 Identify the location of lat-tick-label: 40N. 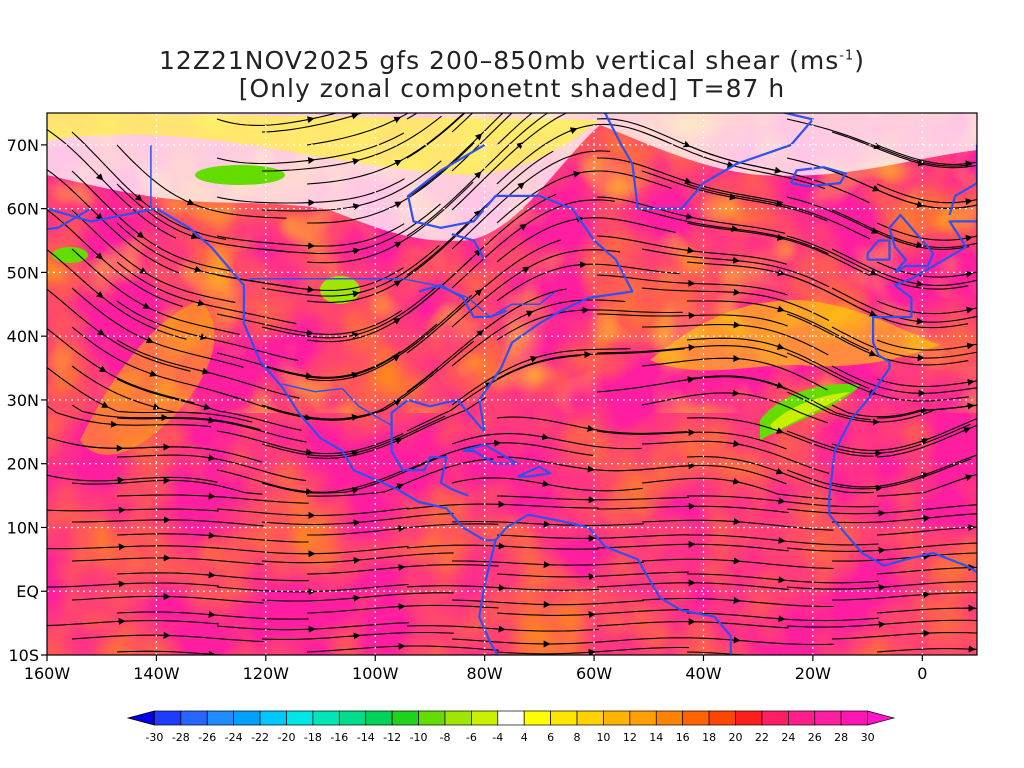
(23, 336).